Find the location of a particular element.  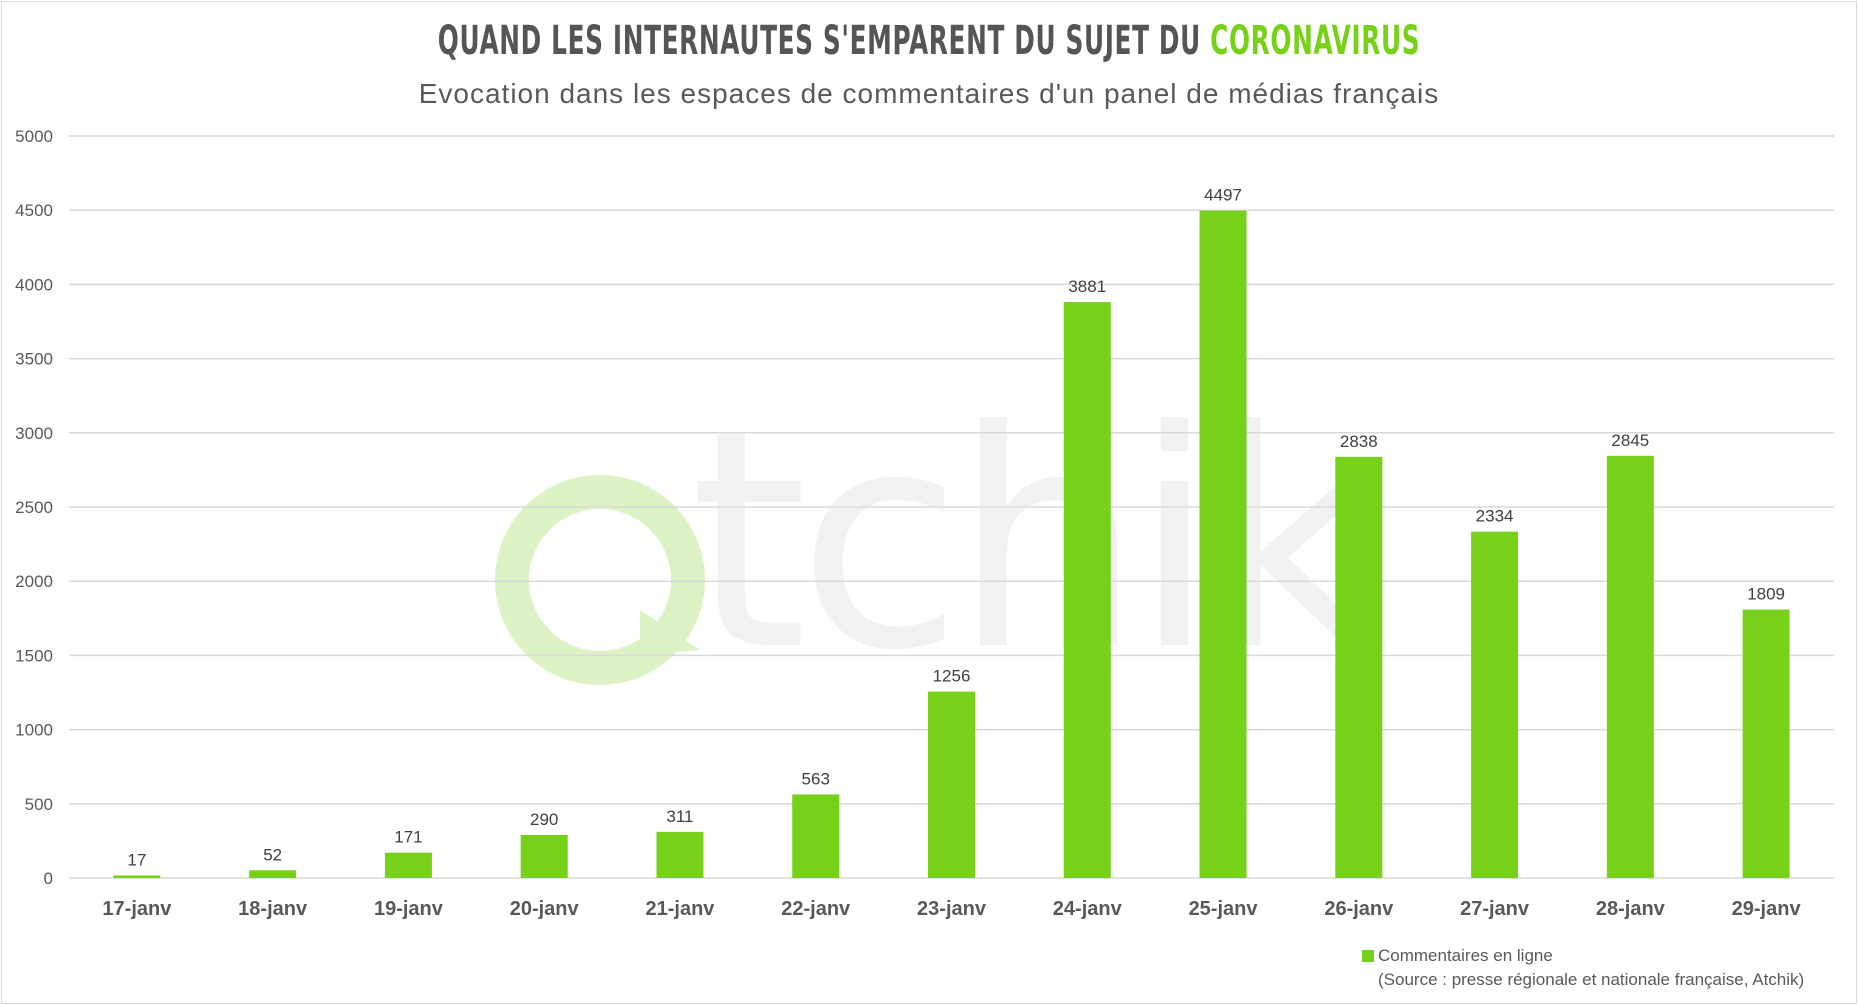

x-tick-label: 17-janv is located at coordinates (137, 909).